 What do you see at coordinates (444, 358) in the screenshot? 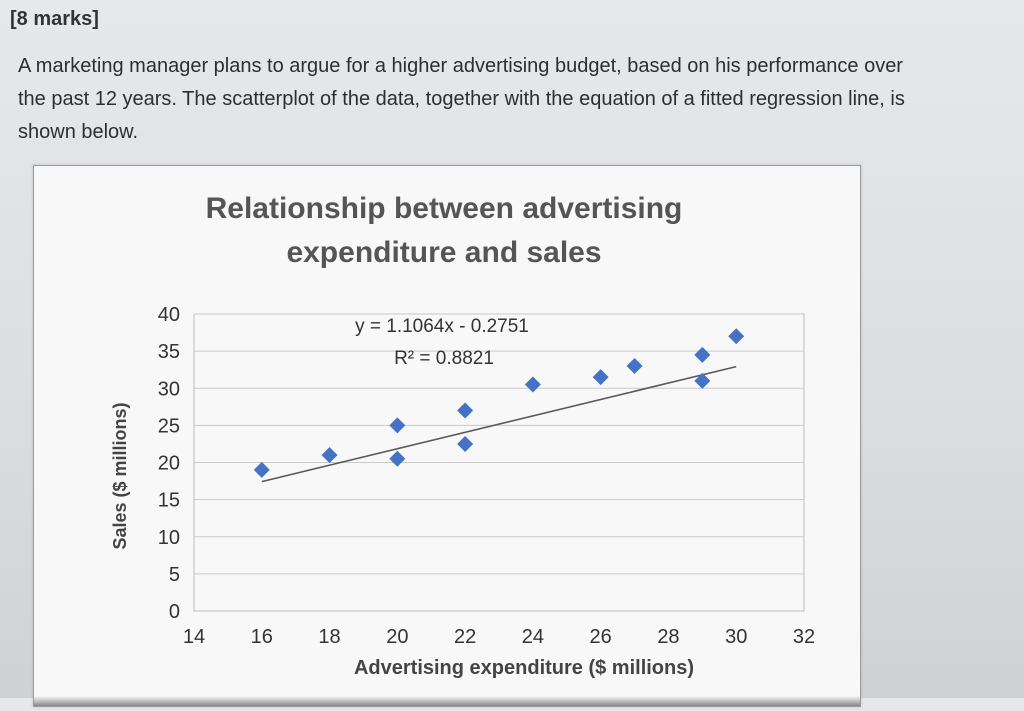
I see `r-squared-label: R² = 0.8821` at bounding box center [444, 358].